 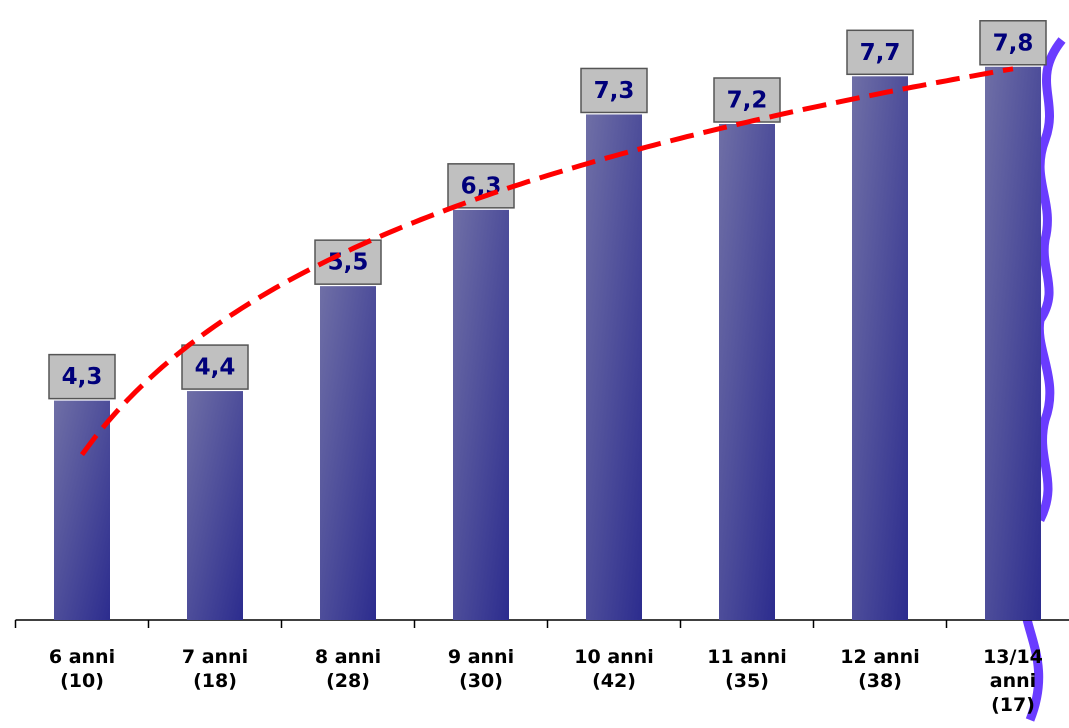 I want to click on value-label: 4,4, so click(x=215, y=368).